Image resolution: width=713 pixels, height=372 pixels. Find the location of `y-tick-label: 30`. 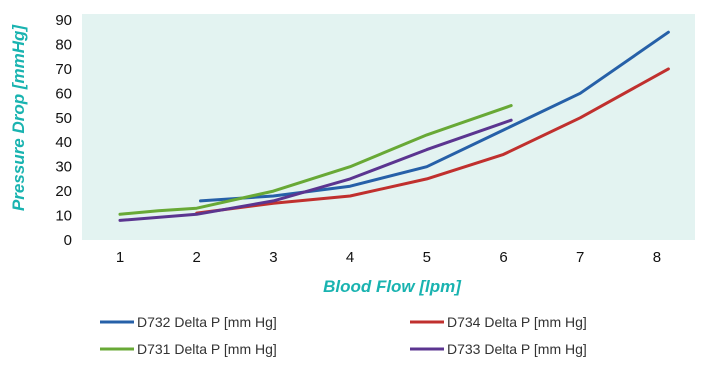

y-tick-label: 30 is located at coordinates (63, 167).